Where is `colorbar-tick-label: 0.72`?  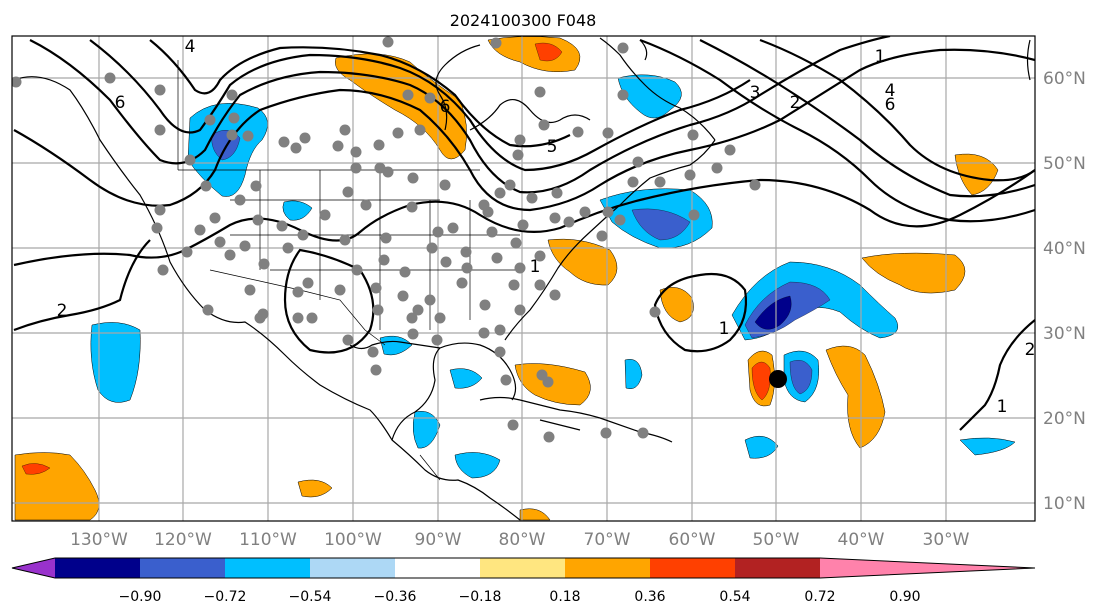
colorbar-tick-label: 0.72 is located at coordinates (819, 597).